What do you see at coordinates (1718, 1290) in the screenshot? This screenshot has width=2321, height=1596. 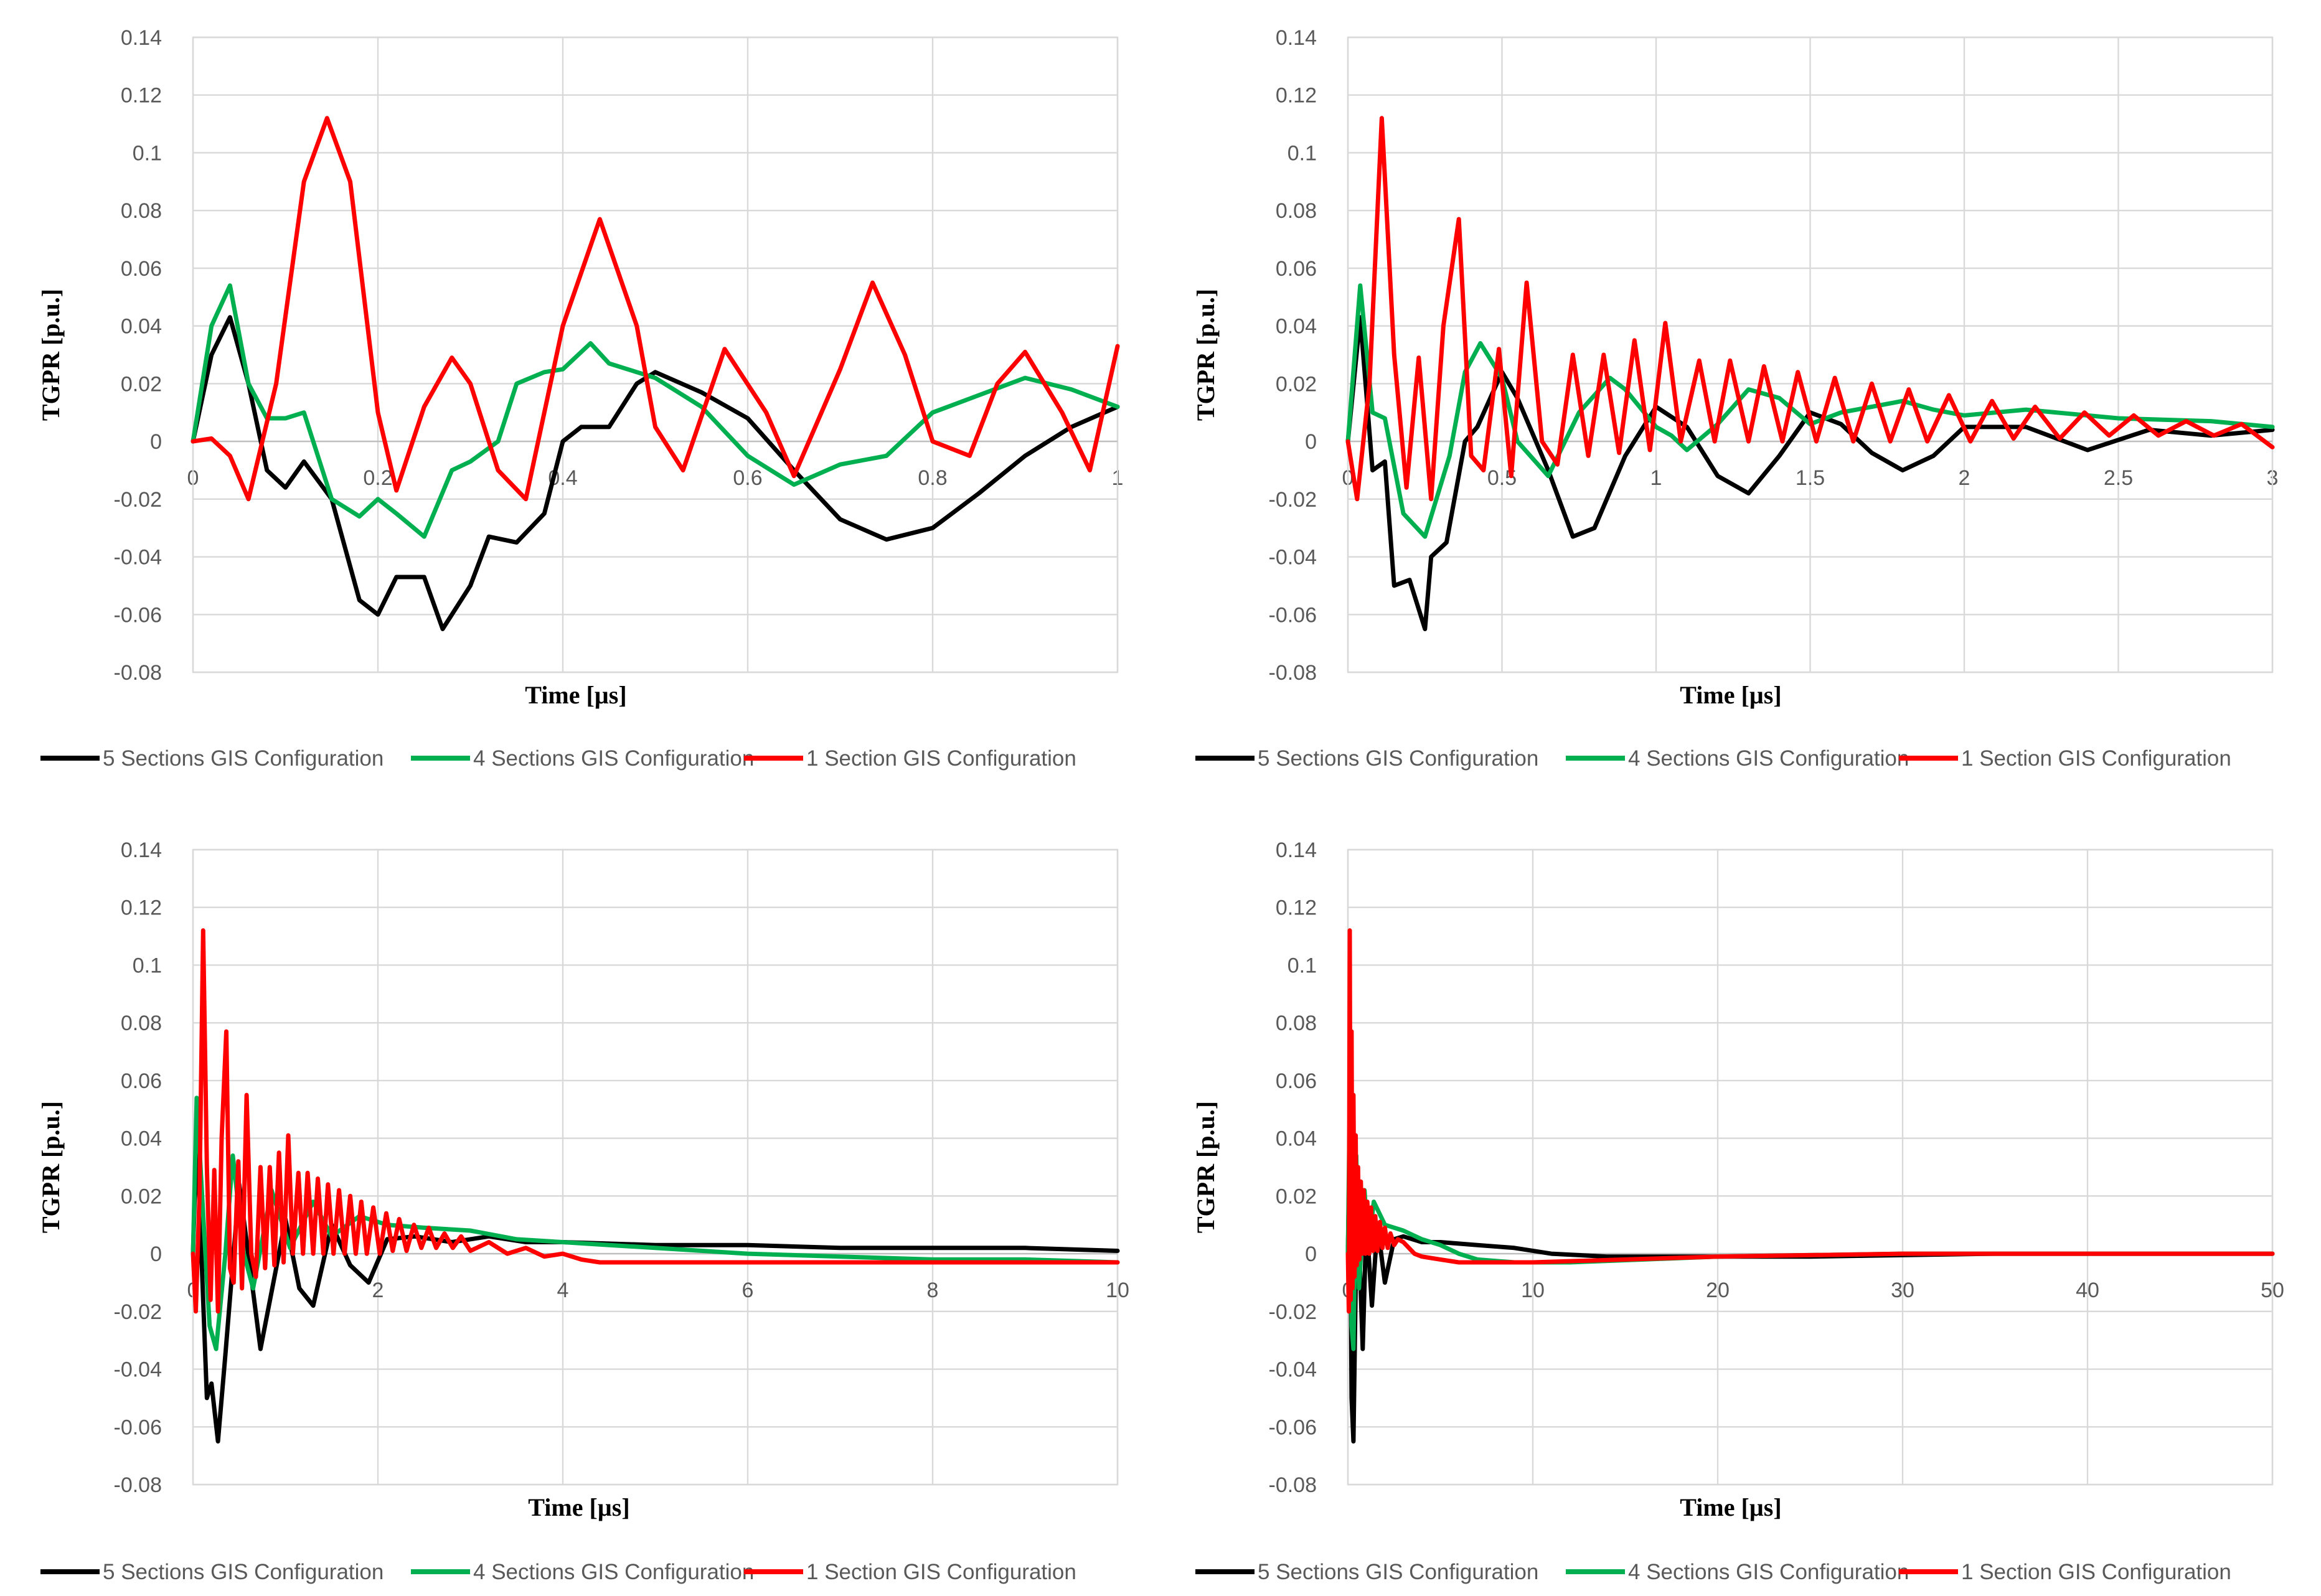 I see `x-tick-label: 20` at bounding box center [1718, 1290].